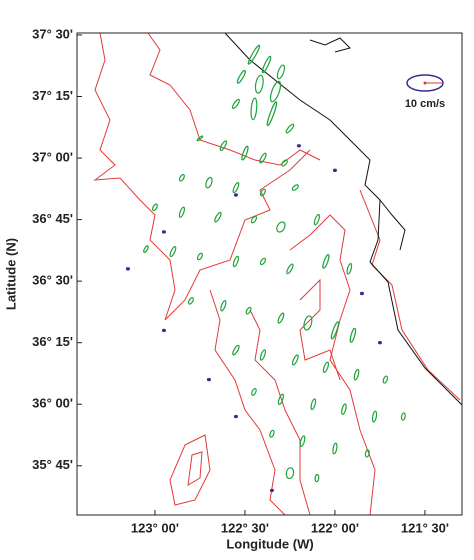 The width and height of the screenshot is (474, 560). Describe the element at coordinates (52, 341) in the screenshot. I see `y-tick-label: 36° 15'` at that location.